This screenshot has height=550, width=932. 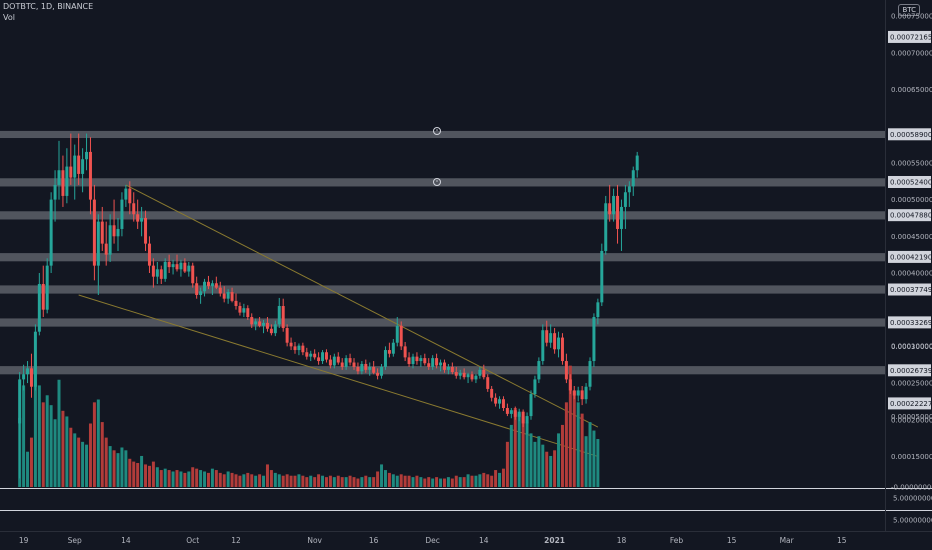 I want to click on currency-badge: BTC, so click(x=909, y=10).